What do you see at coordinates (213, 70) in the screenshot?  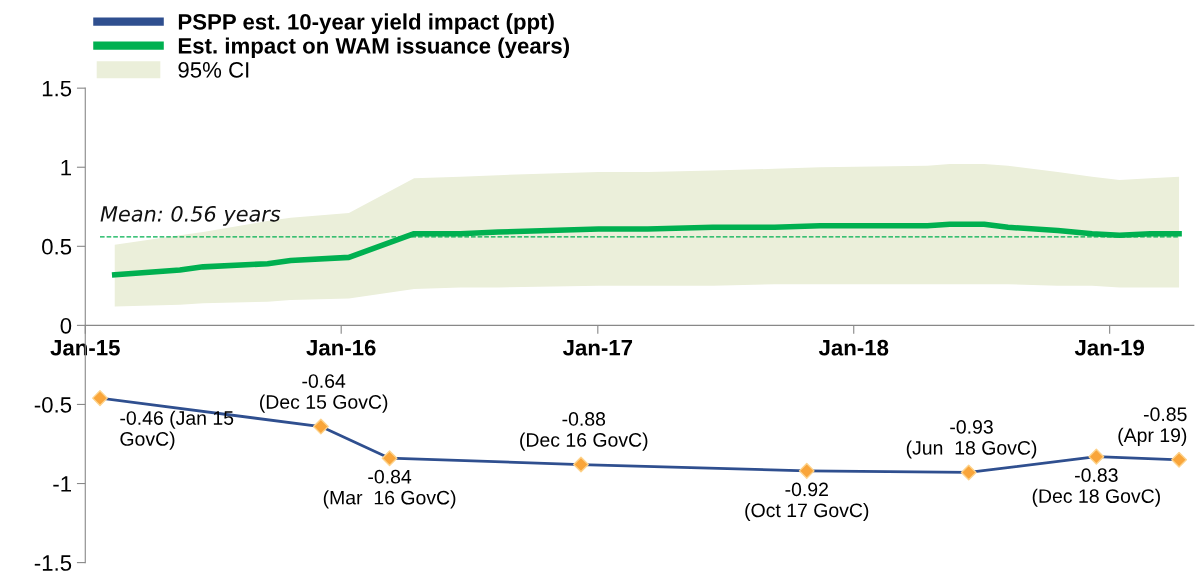 I see `text: 95% CI` at bounding box center [213, 70].